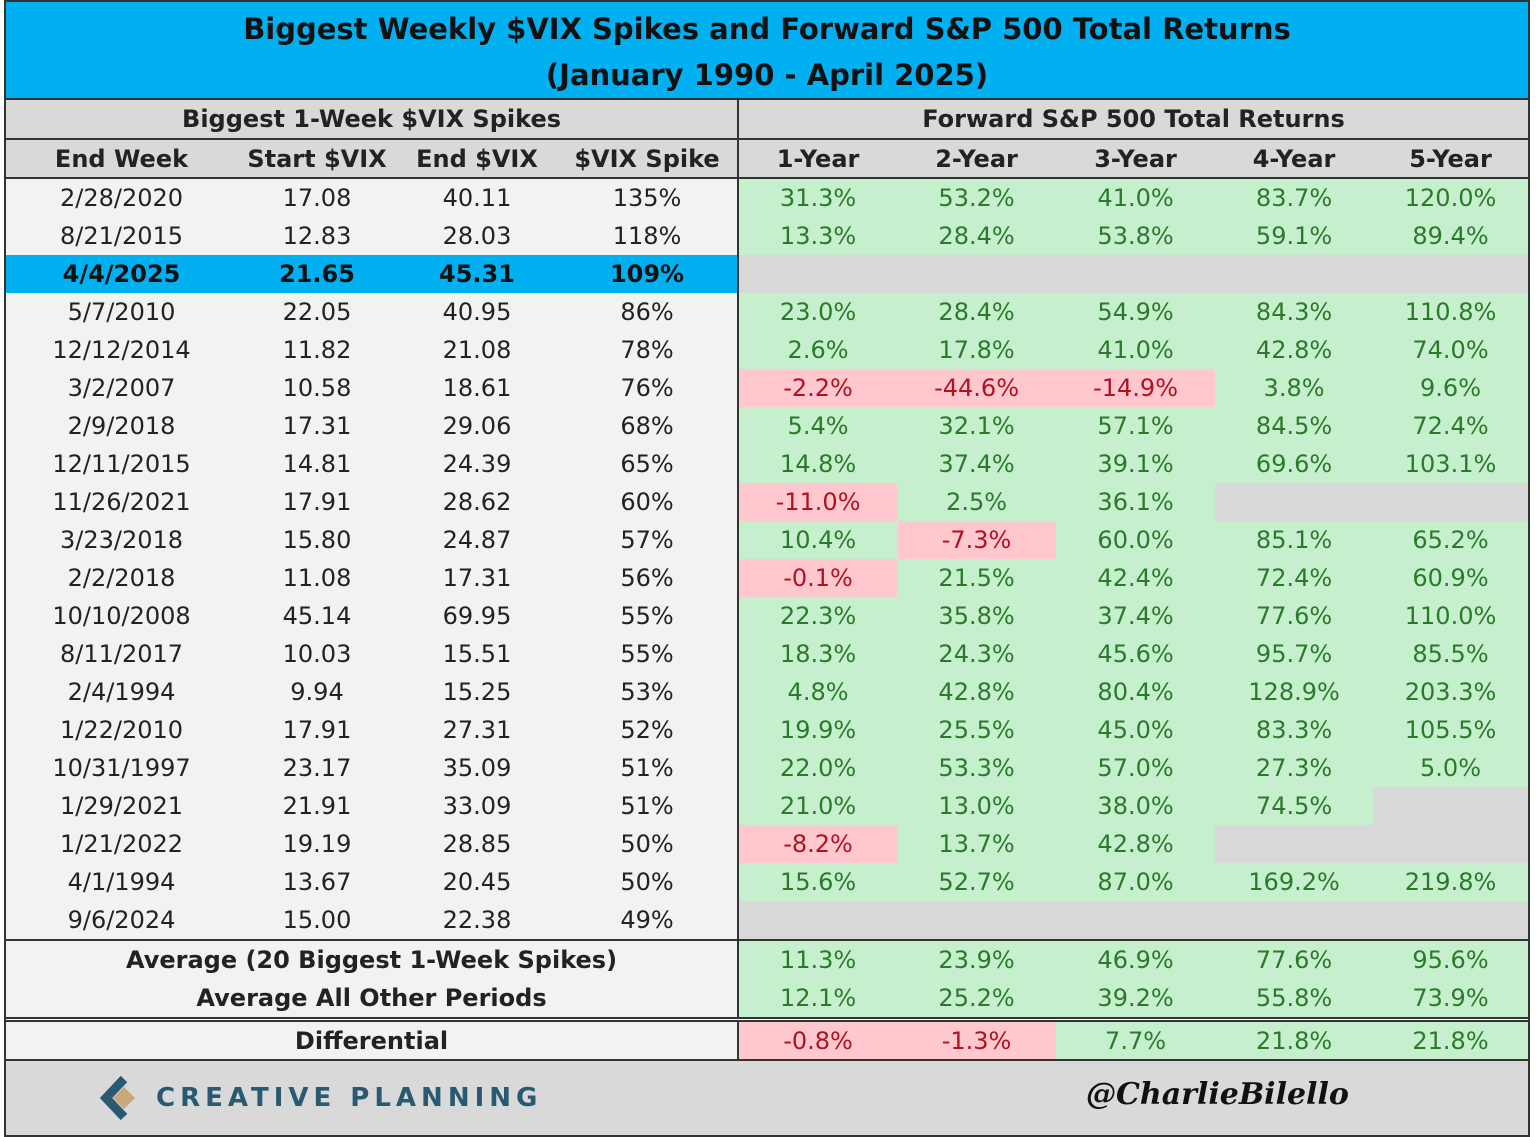  What do you see at coordinates (1136, 159) in the screenshot?
I see `column-header: 3-Year` at bounding box center [1136, 159].